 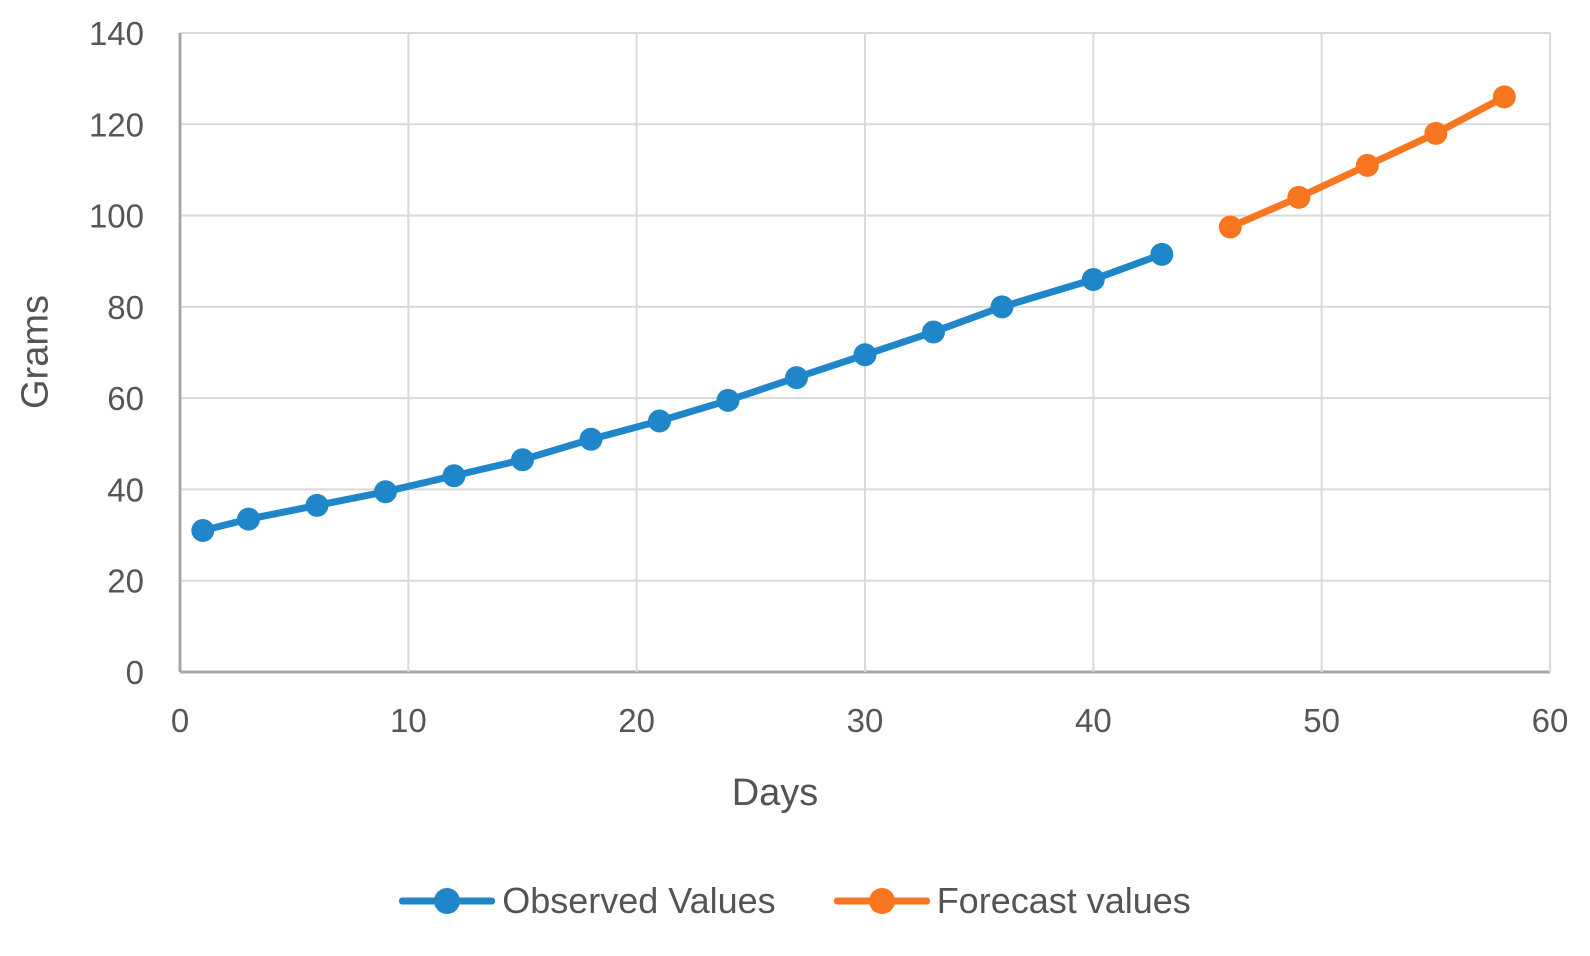 What do you see at coordinates (775, 793) in the screenshot?
I see `x-axis-title: Days` at bounding box center [775, 793].